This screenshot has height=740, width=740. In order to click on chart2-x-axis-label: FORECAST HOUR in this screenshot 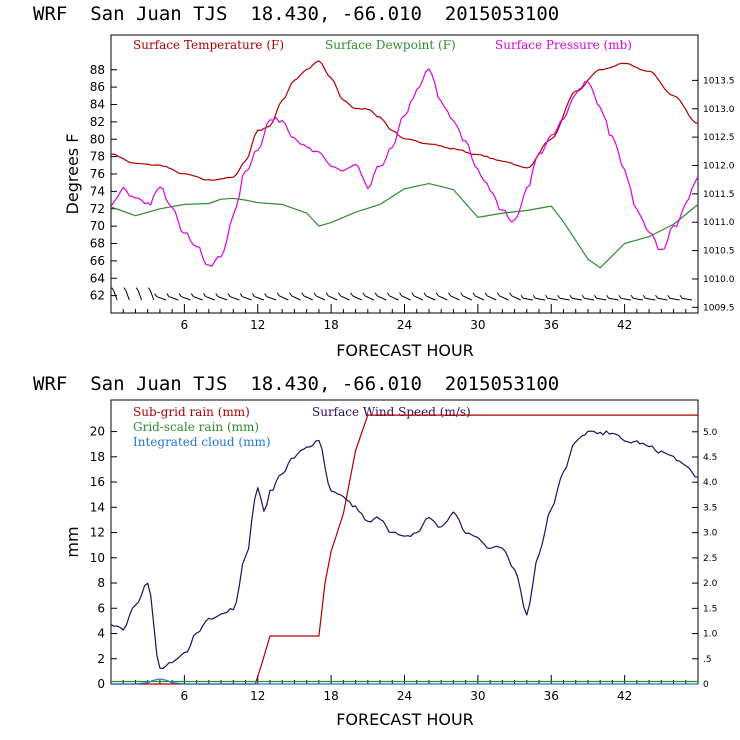, I will do `click(405, 719)`.